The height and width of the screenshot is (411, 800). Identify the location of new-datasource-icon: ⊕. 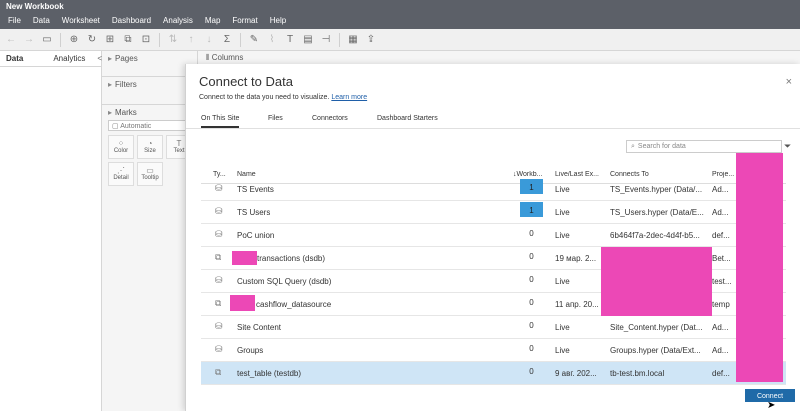
(74, 39).